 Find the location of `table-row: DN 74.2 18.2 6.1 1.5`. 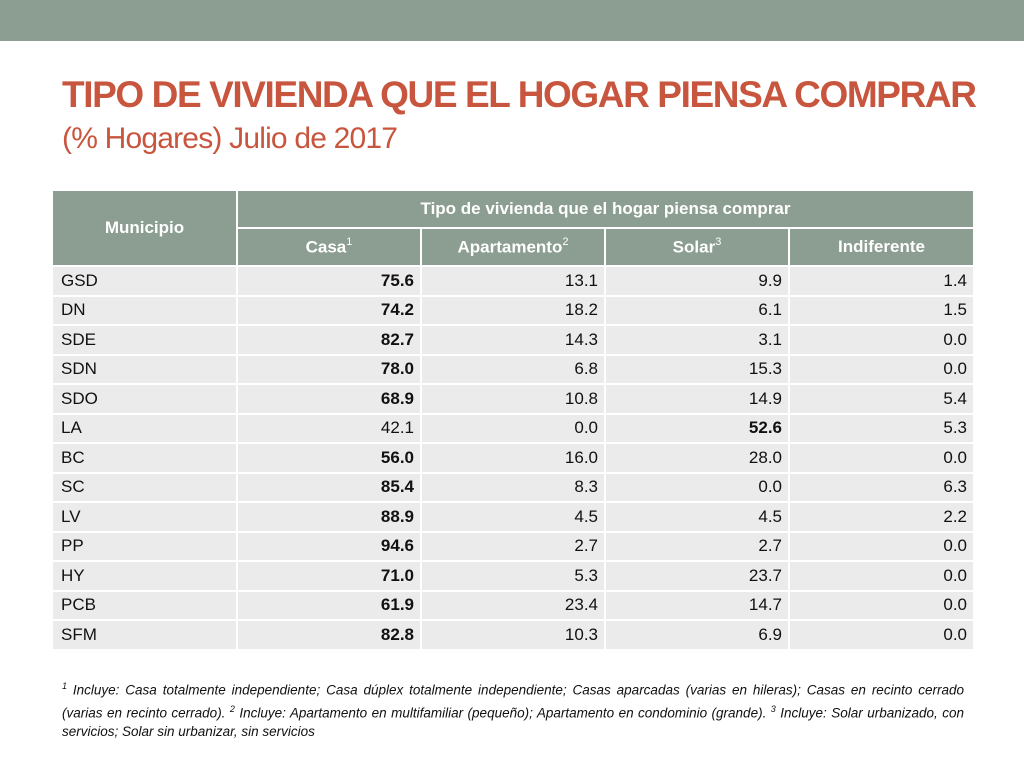

table-row: DN 74.2 18.2 6.1 1.5 is located at coordinates (513, 310).